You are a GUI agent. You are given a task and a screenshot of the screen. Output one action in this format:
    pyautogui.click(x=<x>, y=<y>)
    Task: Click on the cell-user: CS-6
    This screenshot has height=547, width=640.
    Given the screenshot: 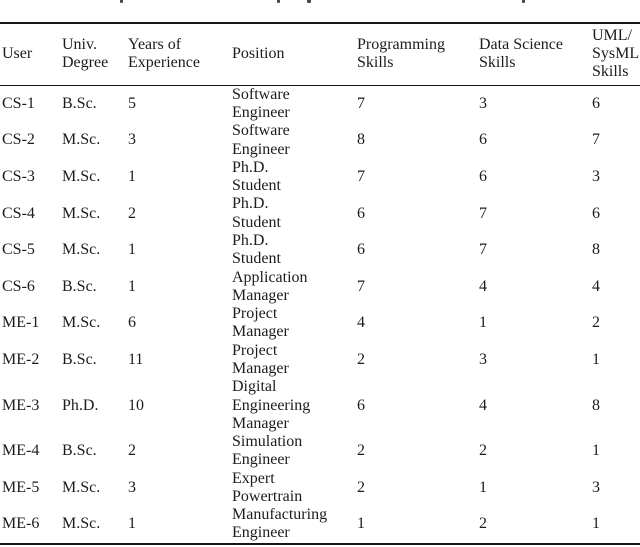 What is the action you would take?
    pyautogui.click(x=18, y=286)
    